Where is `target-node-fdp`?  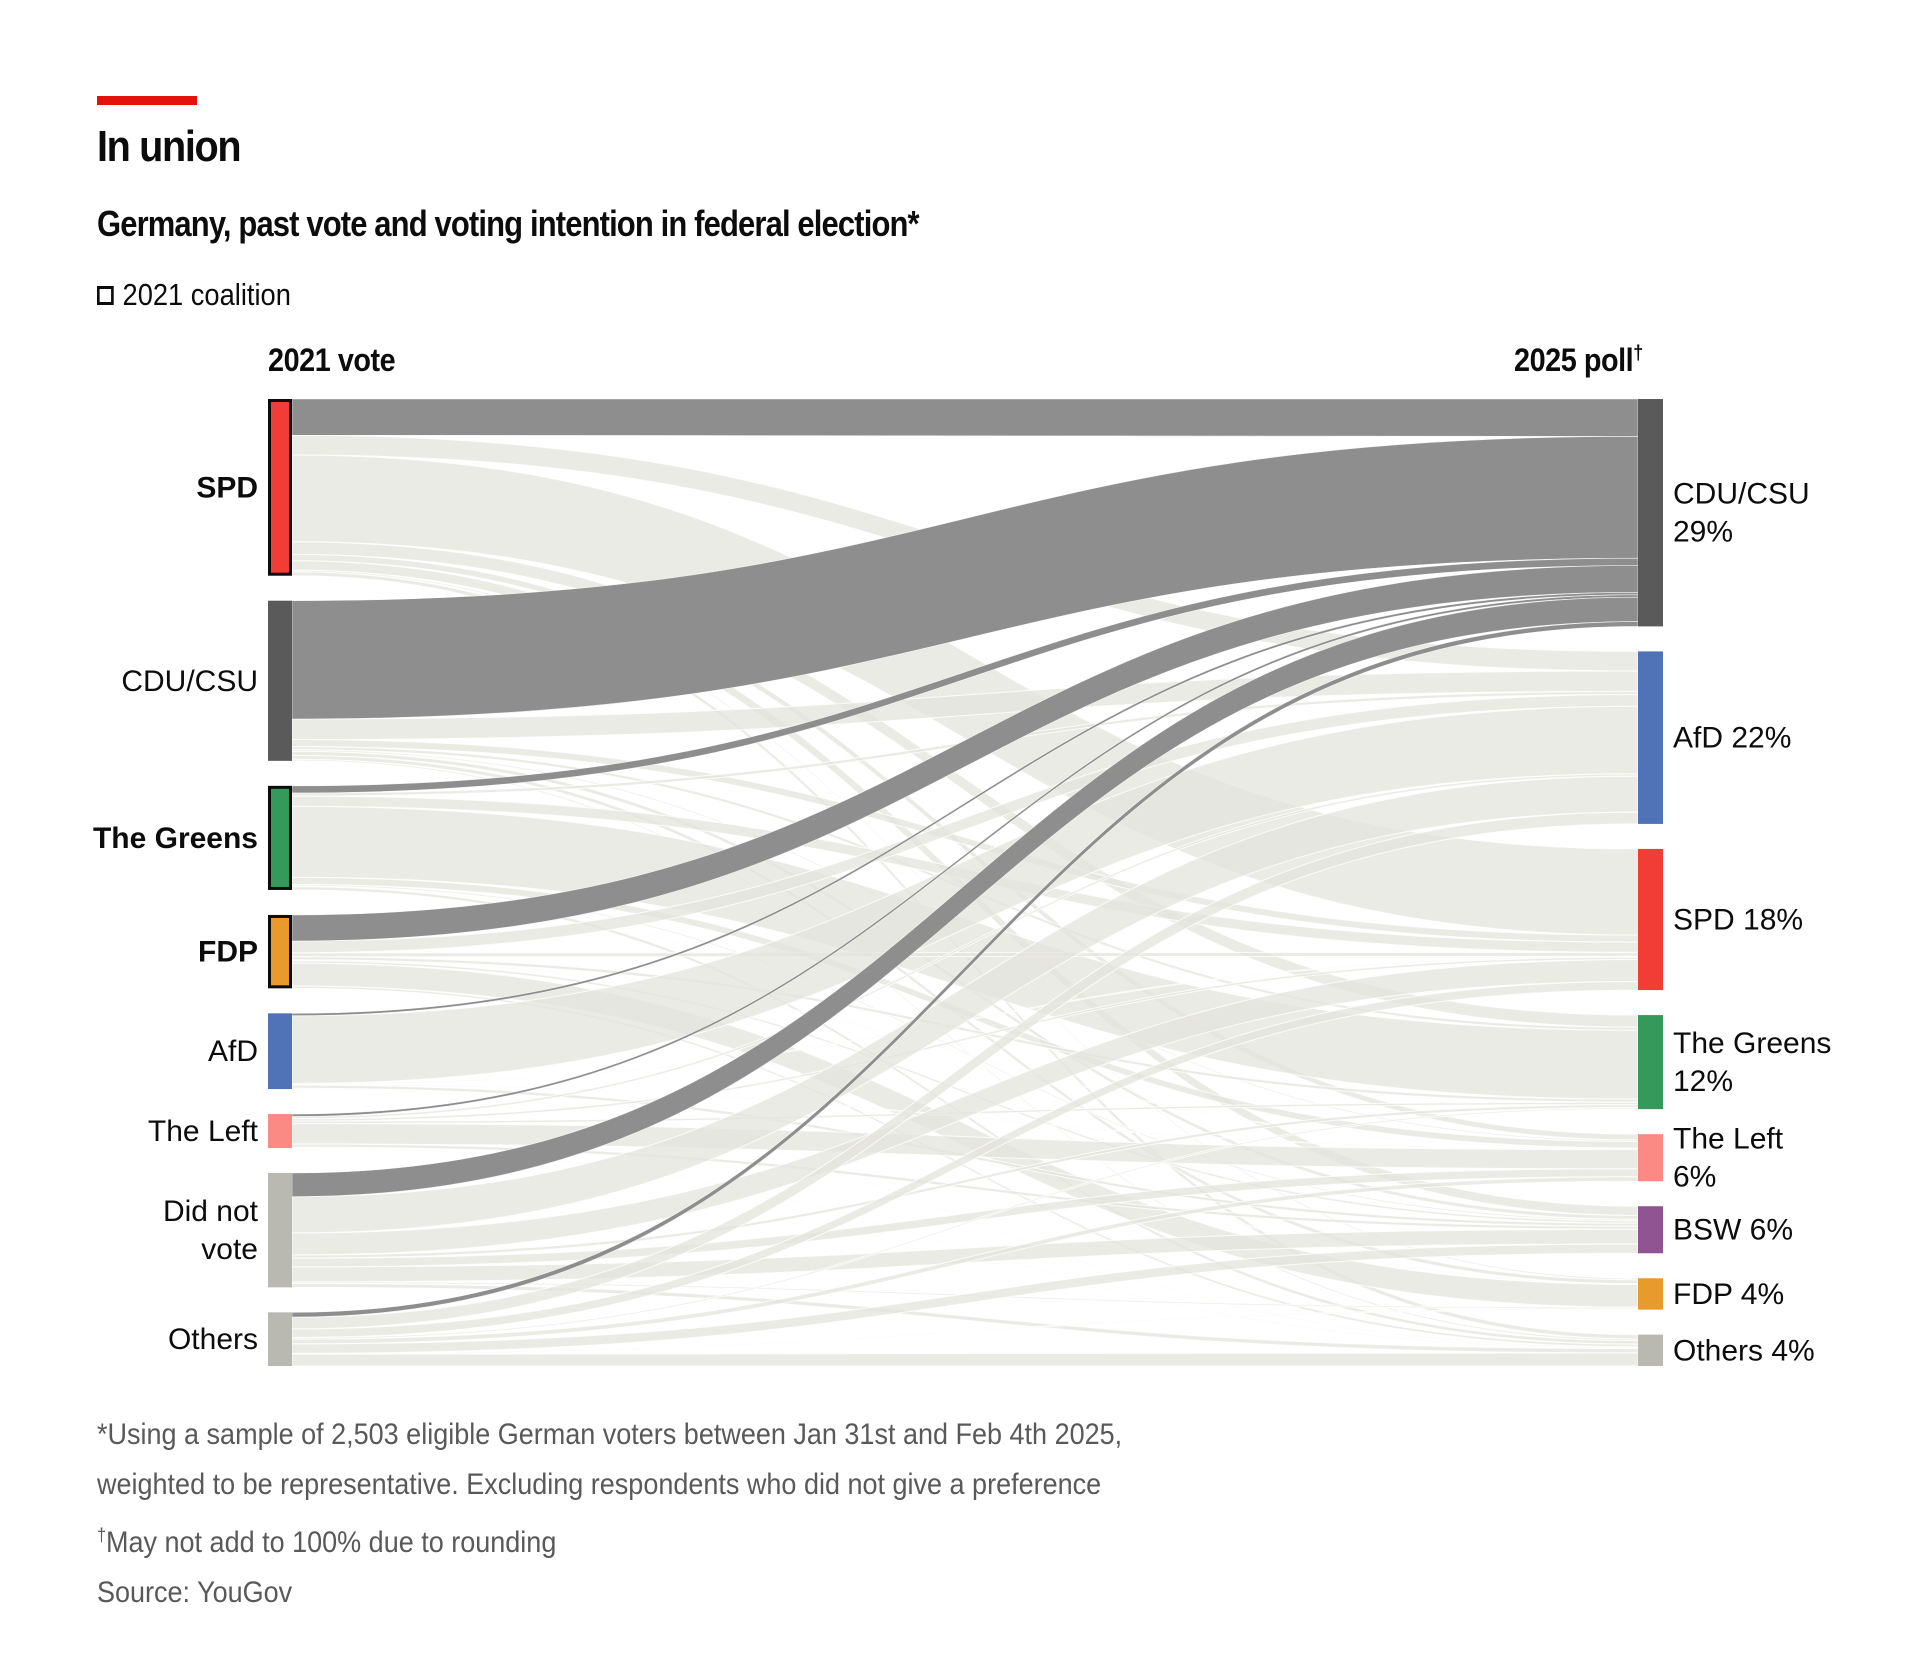 target-node-fdp is located at coordinates (1650, 1294).